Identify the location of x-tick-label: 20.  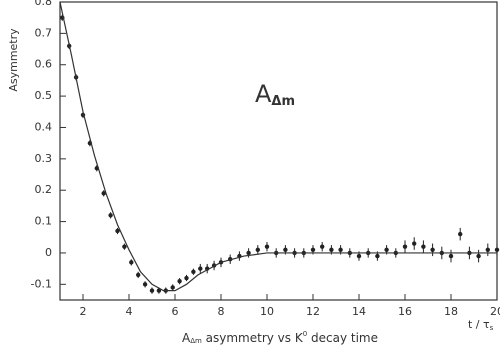
(495, 311).